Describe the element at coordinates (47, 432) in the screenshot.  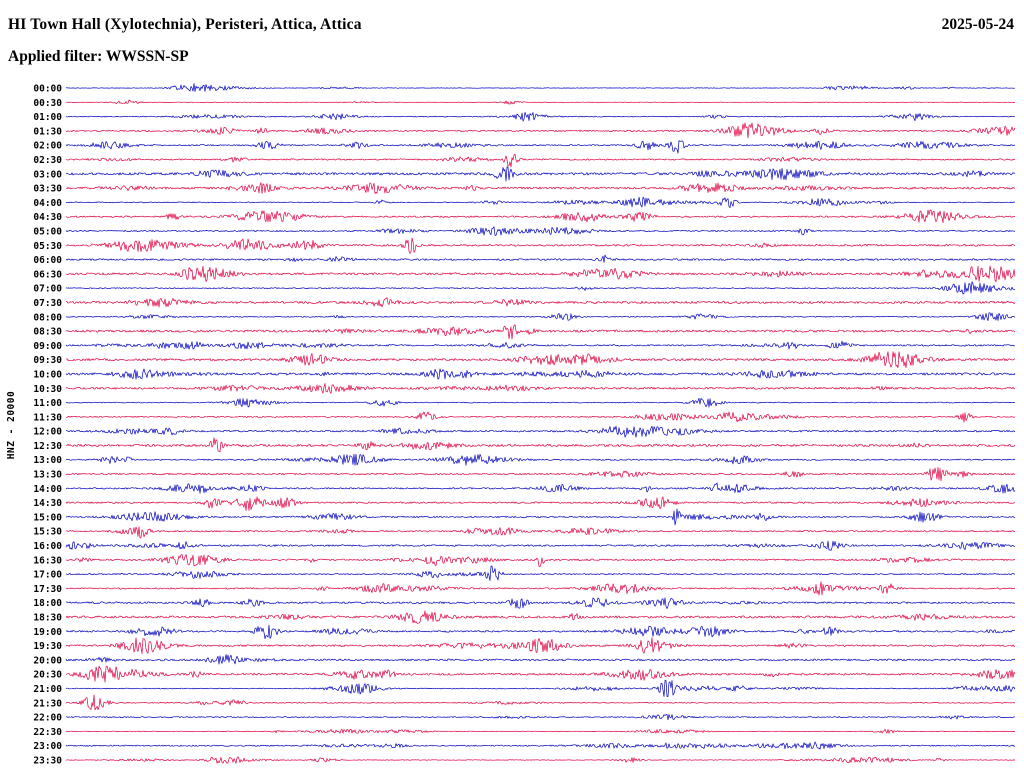
I see `row-time-label: 12:00` at that location.